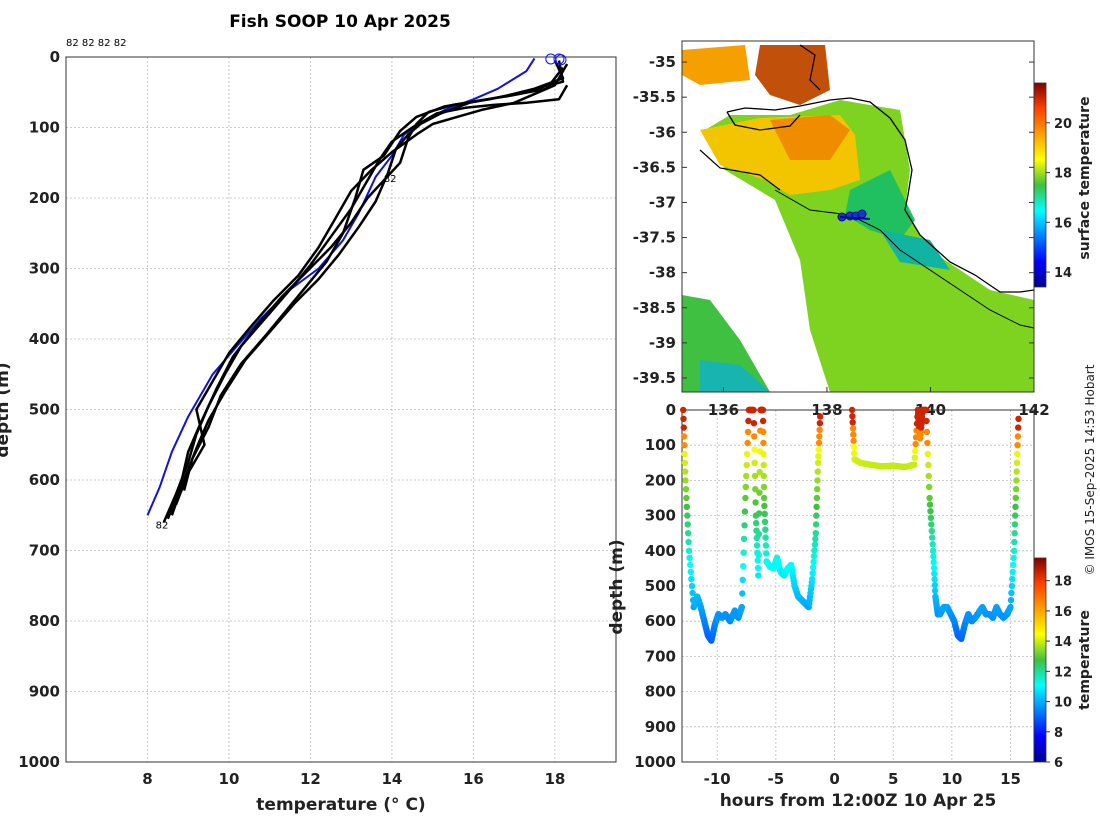  I want to click on depth-y-label: depth (m), so click(617, 586).